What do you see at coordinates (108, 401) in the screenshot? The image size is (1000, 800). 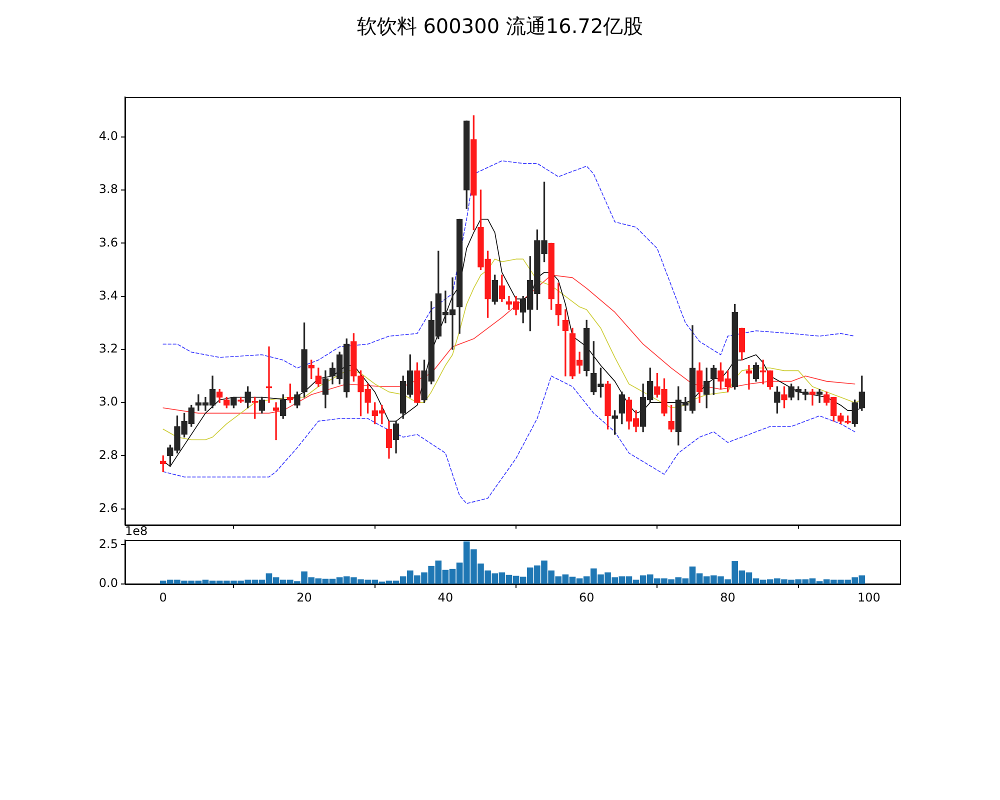 I see `y-tick-label: 3.0` at bounding box center [108, 401].